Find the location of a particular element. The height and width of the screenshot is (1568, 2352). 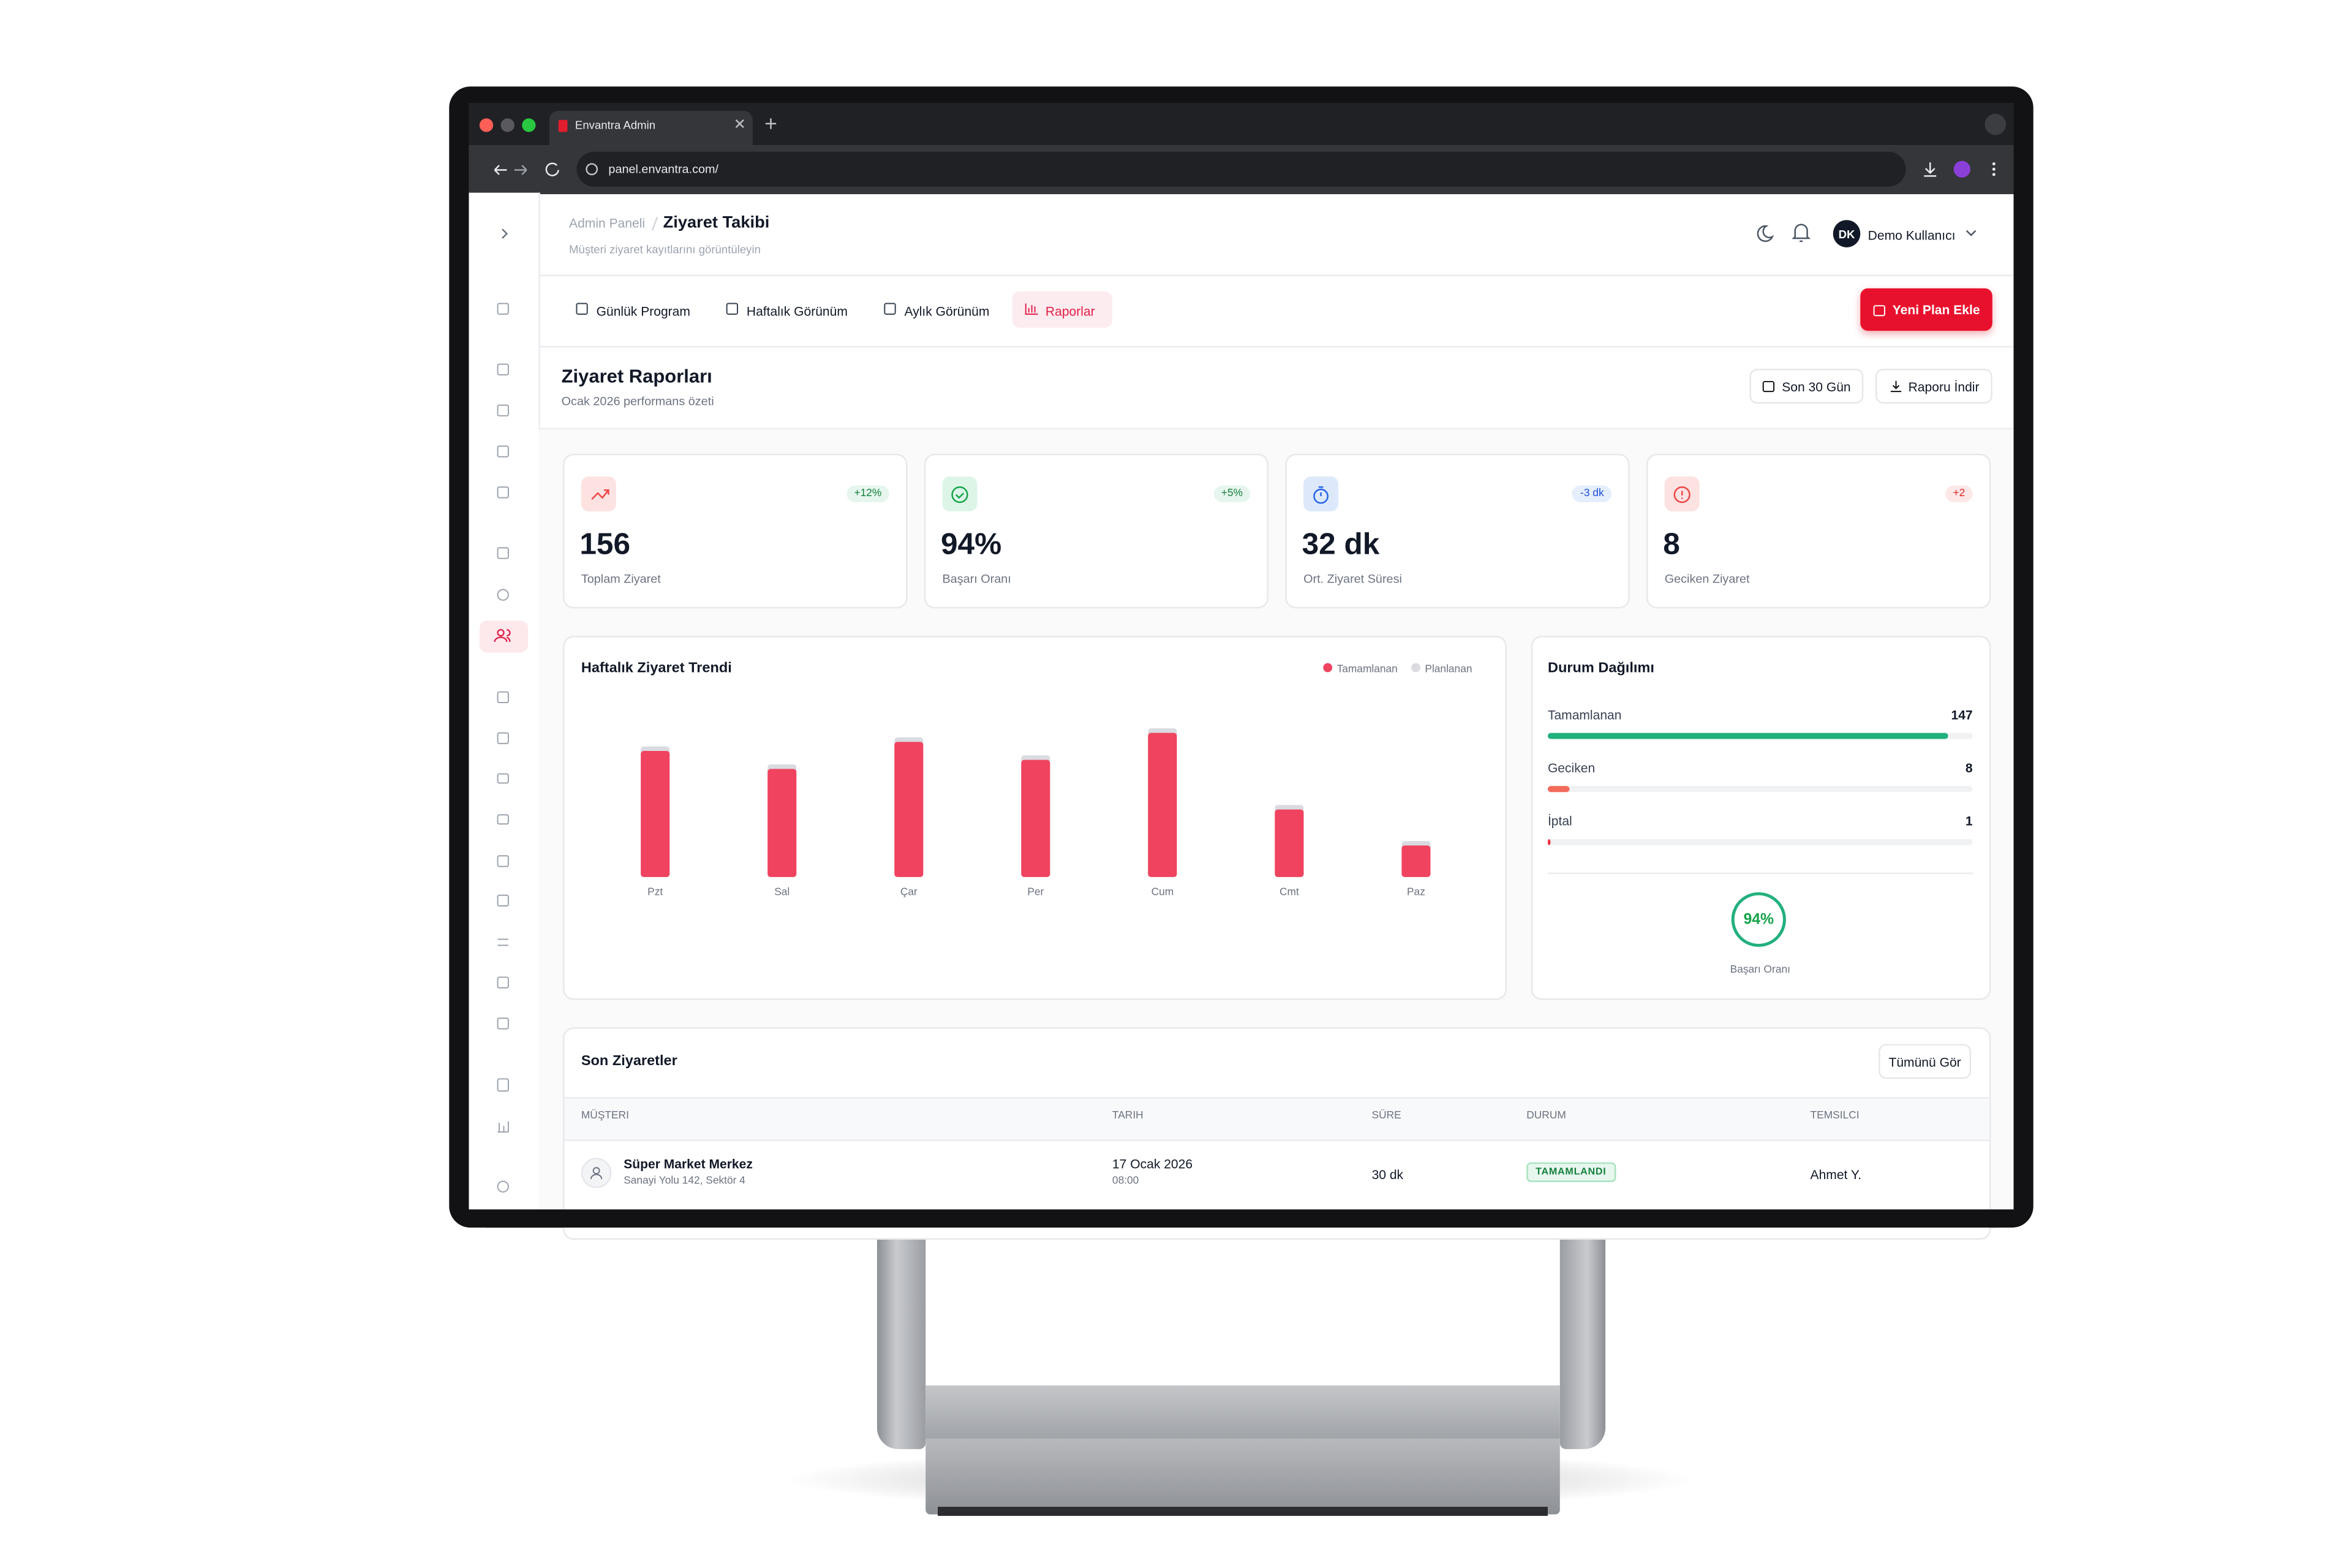

download-button: Raporu İndir is located at coordinates (1934, 386).